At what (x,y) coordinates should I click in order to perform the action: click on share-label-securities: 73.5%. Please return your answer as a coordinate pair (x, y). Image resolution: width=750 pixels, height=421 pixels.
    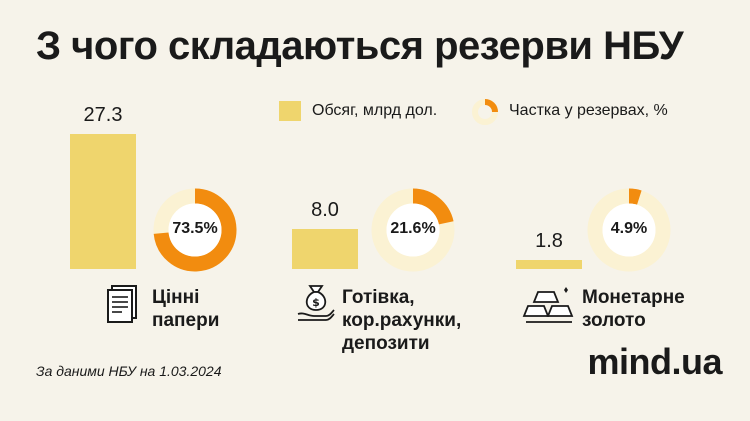
    Looking at the image, I should click on (195, 228).